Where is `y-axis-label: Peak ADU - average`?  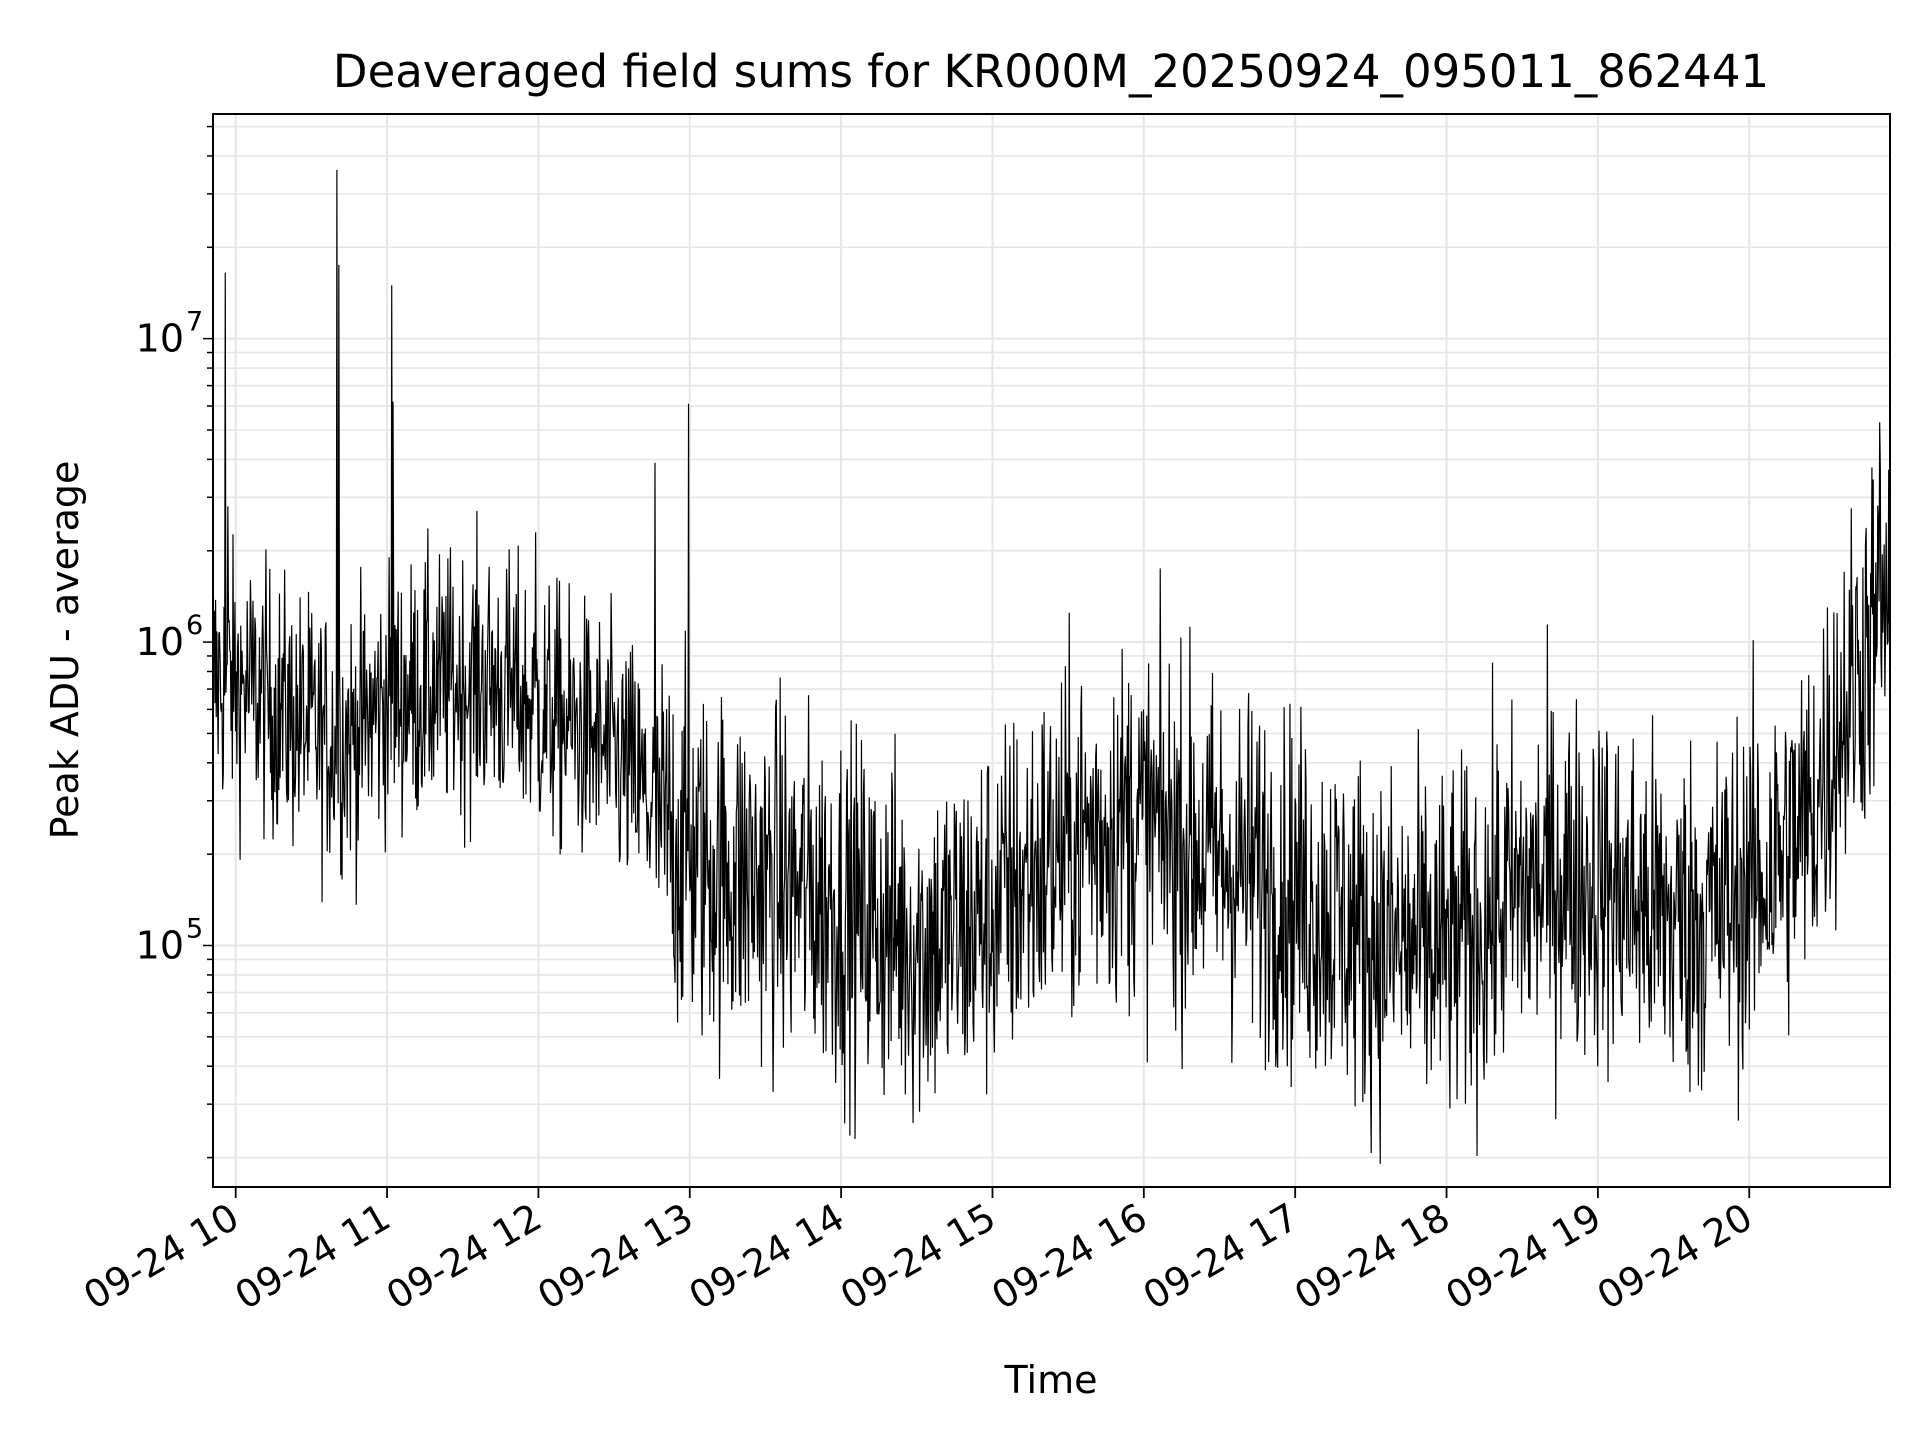 y-axis-label: Peak ADU - average is located at coordinates (65, 650).